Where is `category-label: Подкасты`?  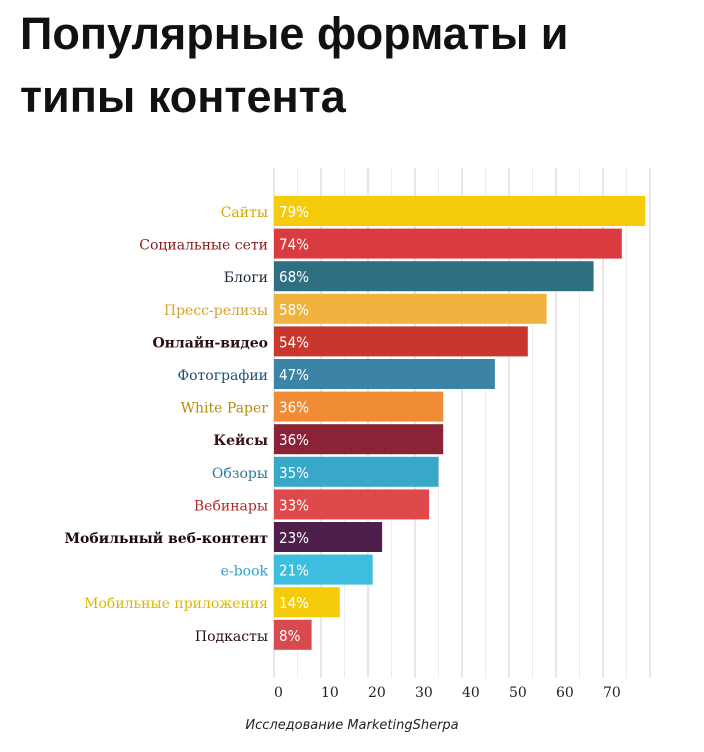
category-label: Подкасты is located at coordinates (231, 637).